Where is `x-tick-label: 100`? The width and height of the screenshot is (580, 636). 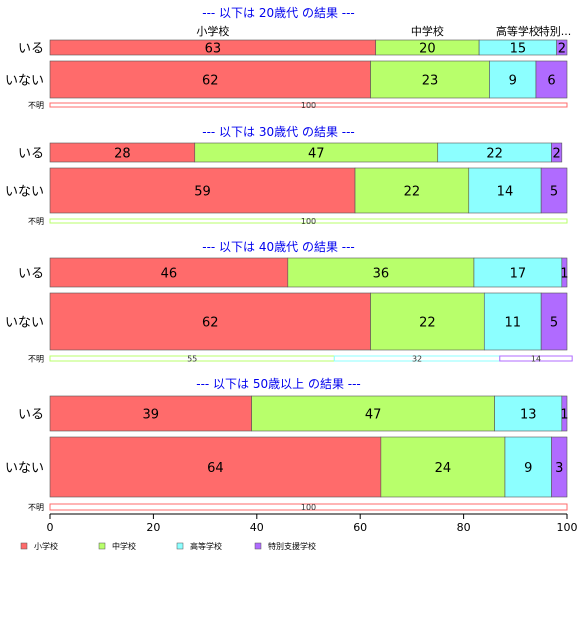
x-tick-label: 100 is located at coordinates (567, 527).